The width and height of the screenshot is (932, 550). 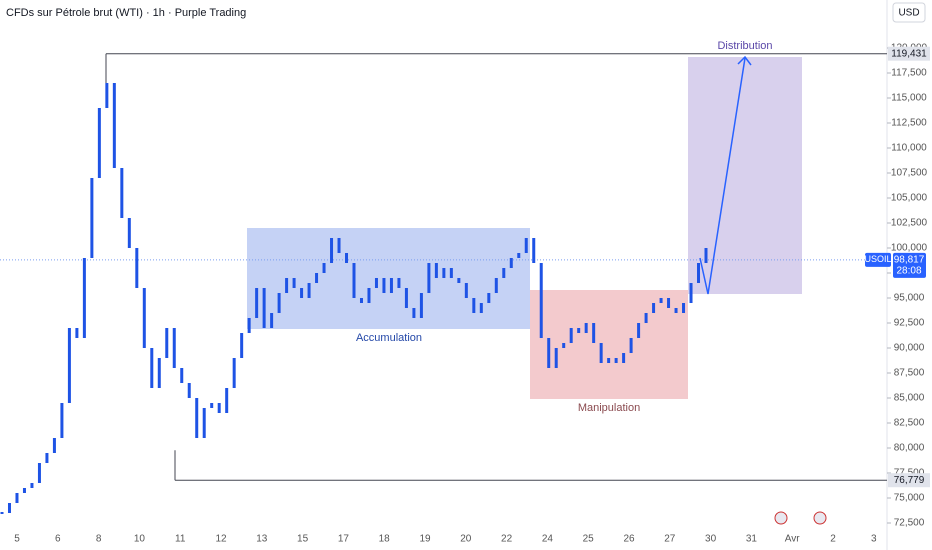 What do you see at coordinates (909, 259) in the screenshot?
I see `last-price: 98,817` at bounding box center [909, 259].